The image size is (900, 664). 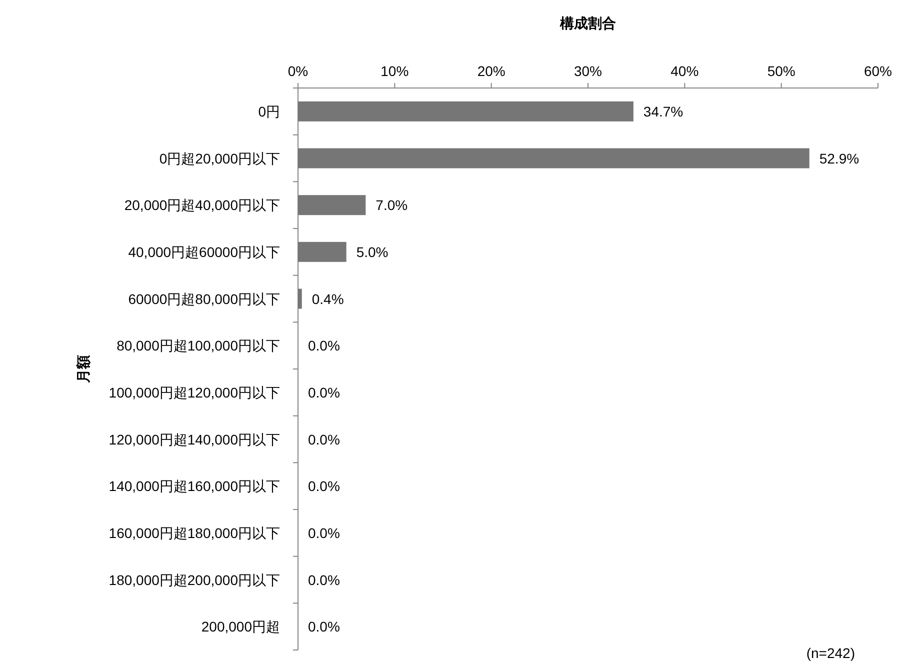 I want to click on y-axis-title: 月額, so click(x=83, y=369).